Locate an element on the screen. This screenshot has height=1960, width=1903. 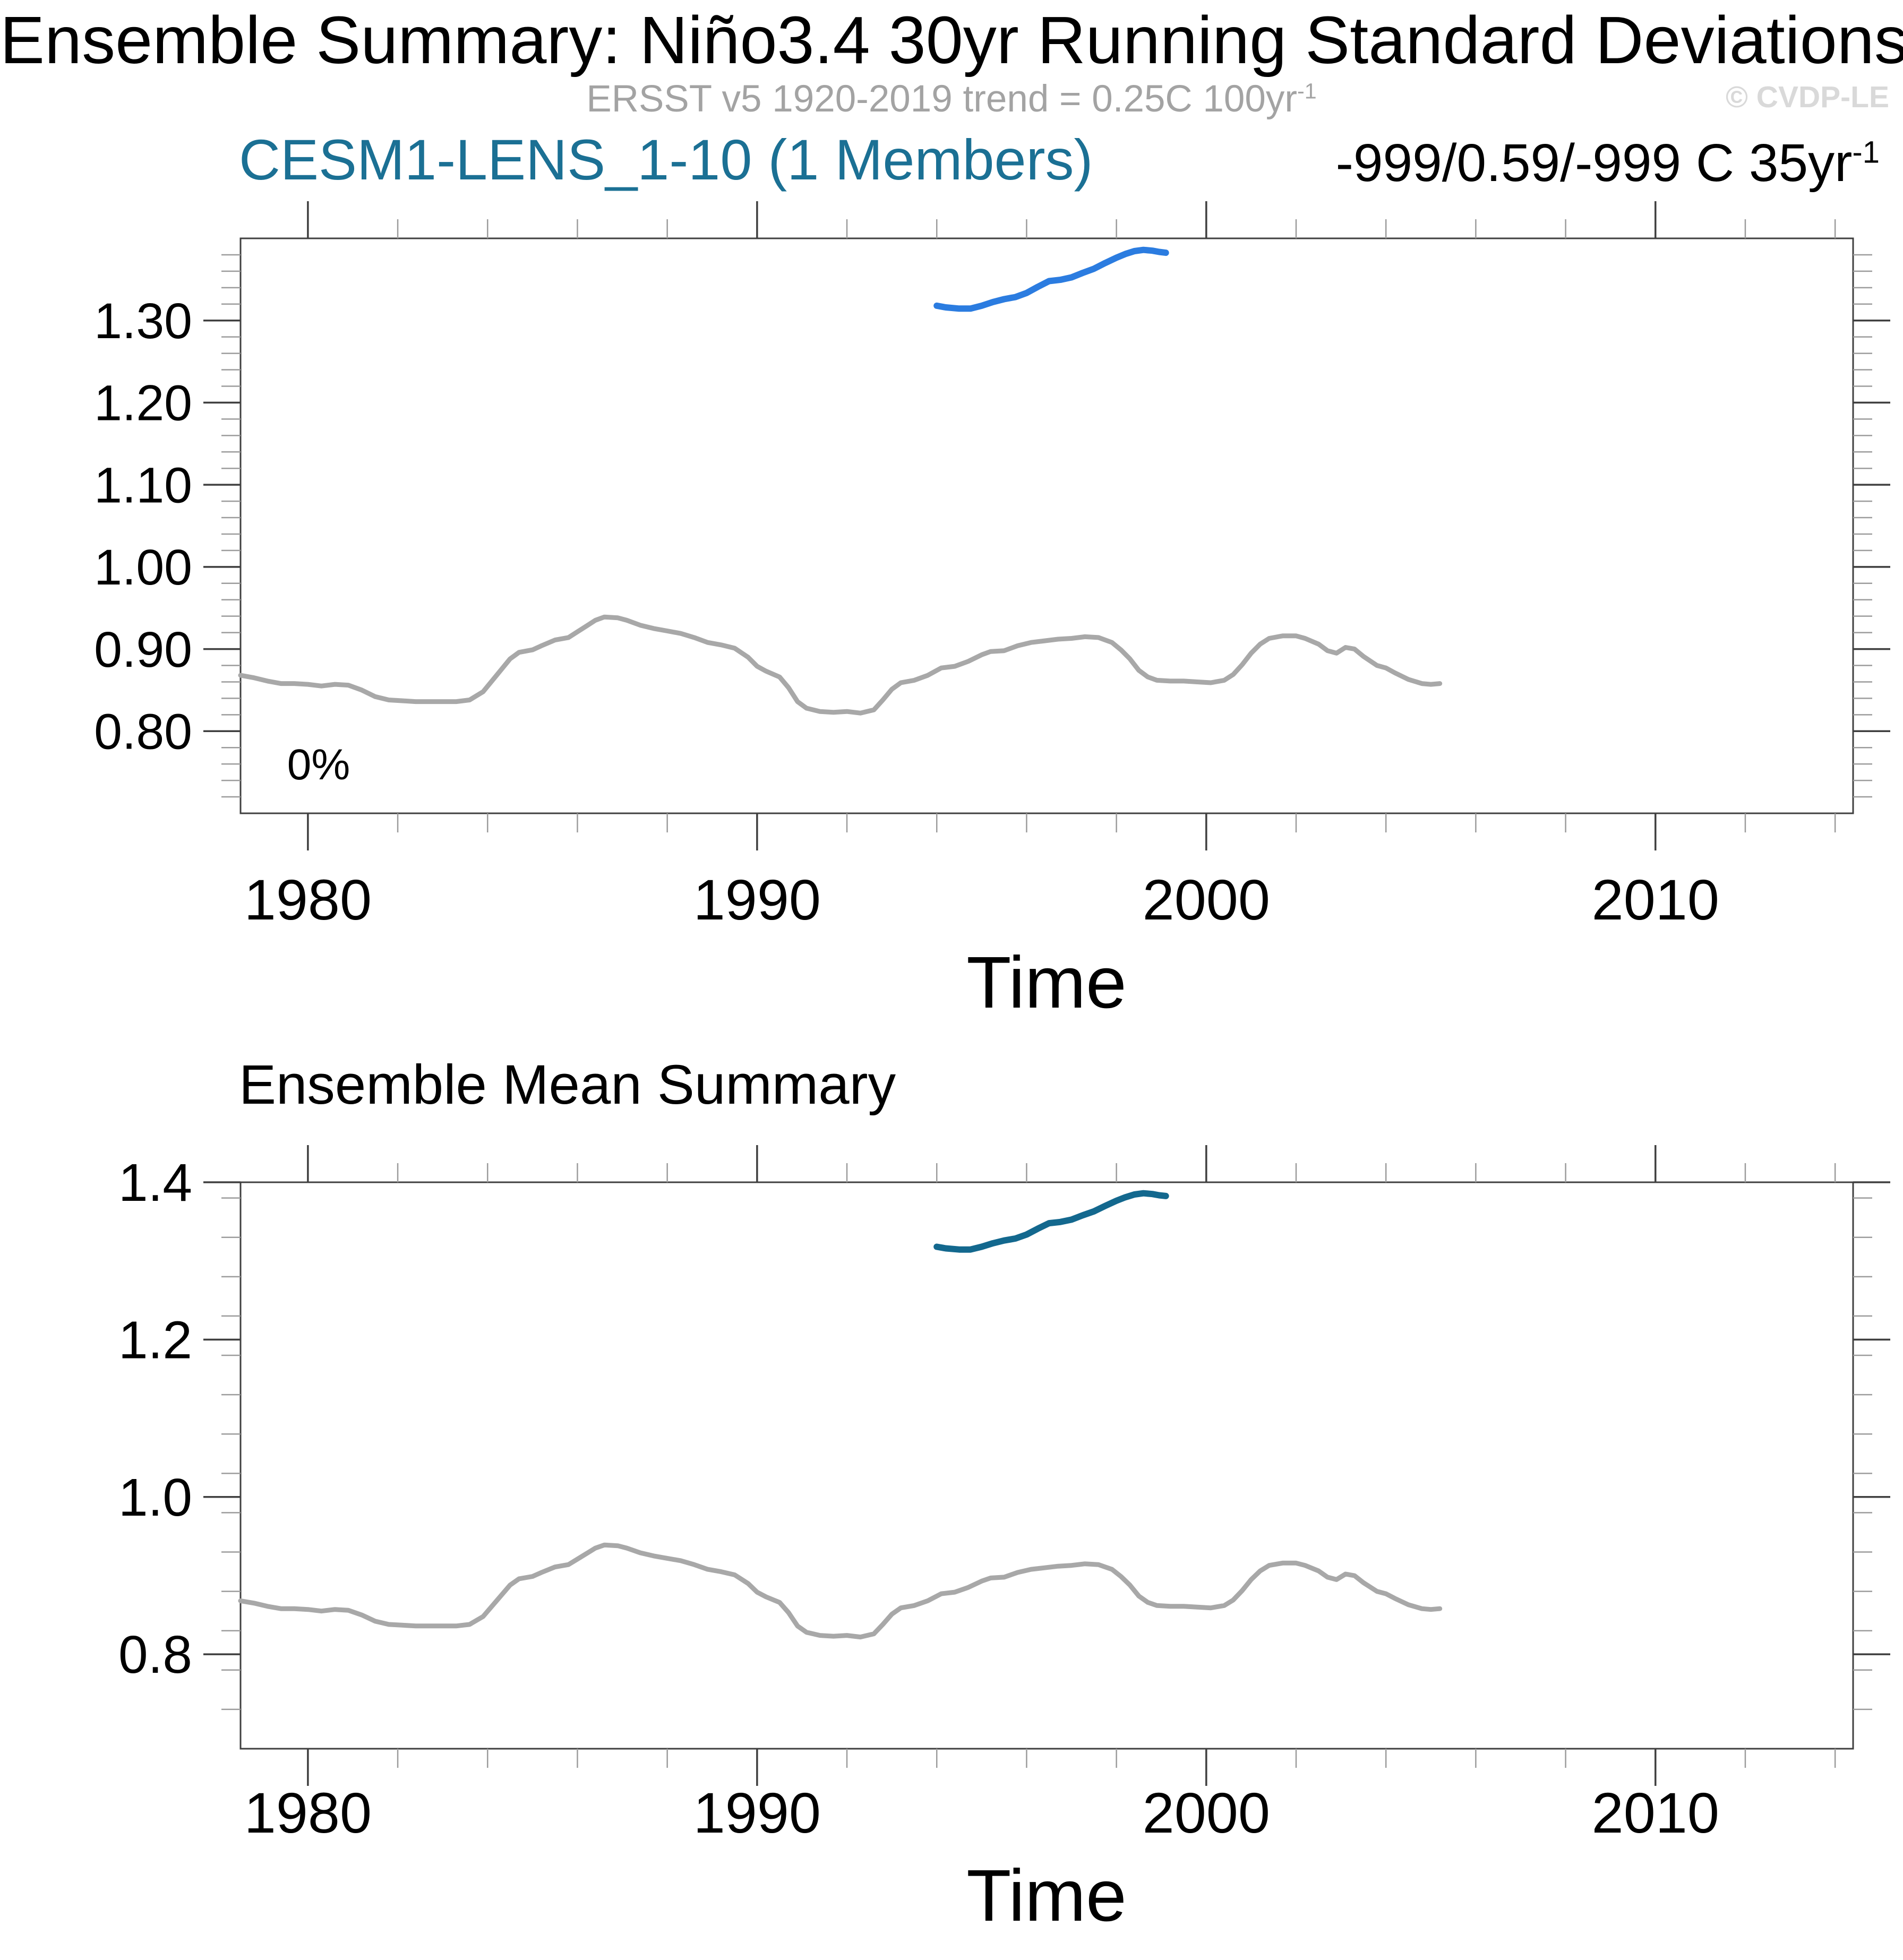
dataset-subtitle-superscript: -1 is located at coordinates (1307, 91).